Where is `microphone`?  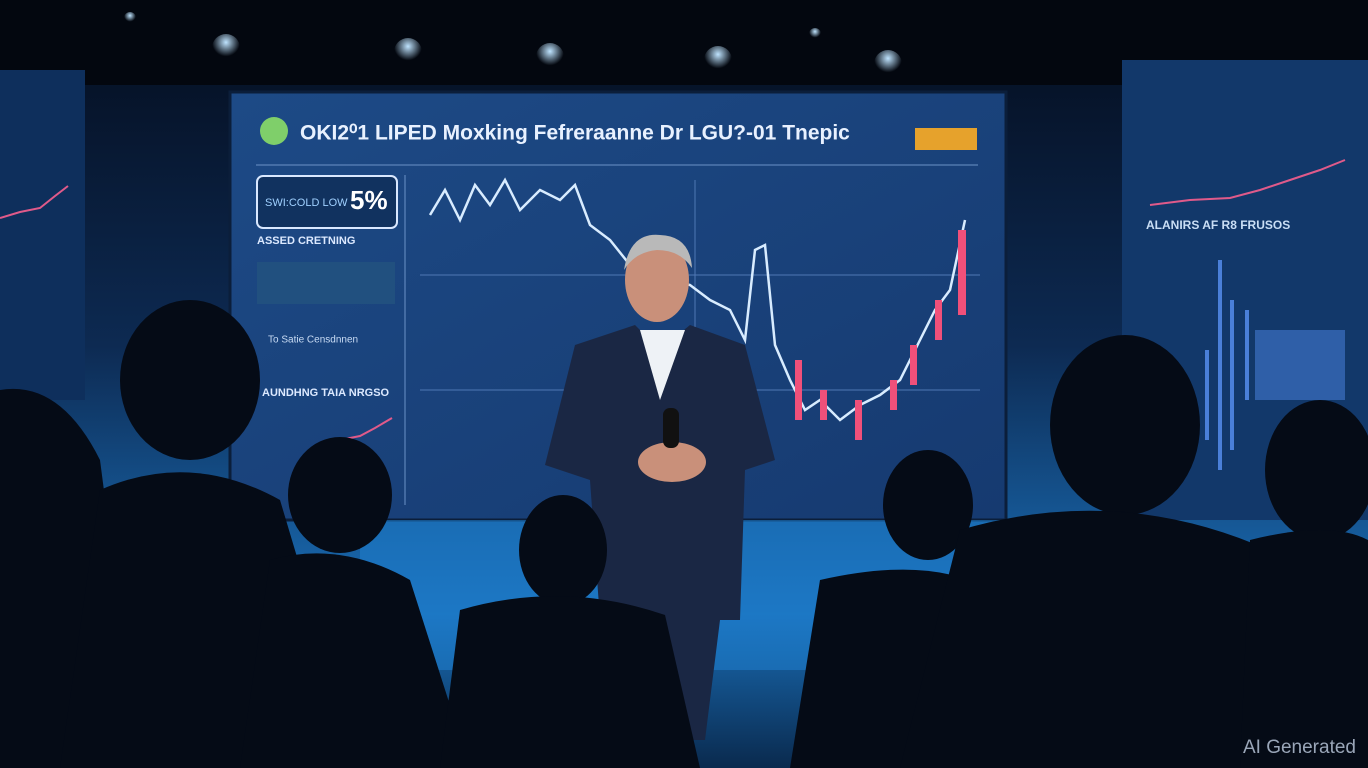 microphone is located at coordinates (671, 428).